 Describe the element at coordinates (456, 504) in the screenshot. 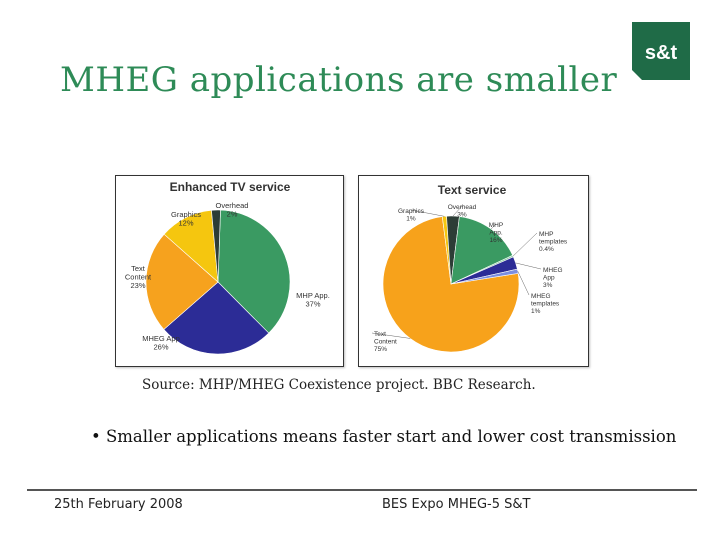

I see `footer-event: BES Expo MHEG-5 S&T` at that location.